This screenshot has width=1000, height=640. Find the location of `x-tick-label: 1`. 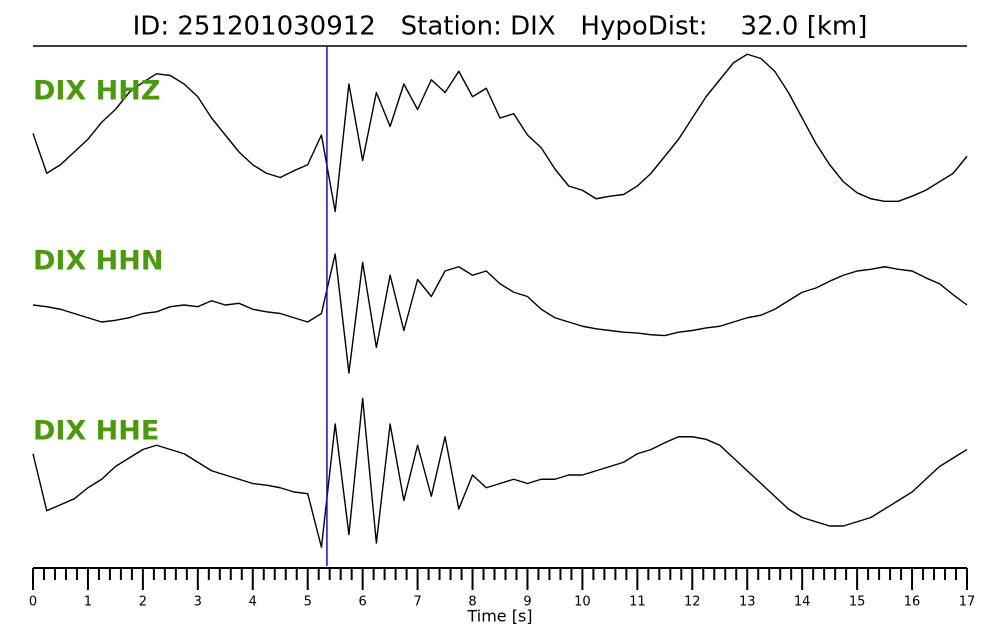

x-tick-label: 1 is located at coordinates (88, 602).